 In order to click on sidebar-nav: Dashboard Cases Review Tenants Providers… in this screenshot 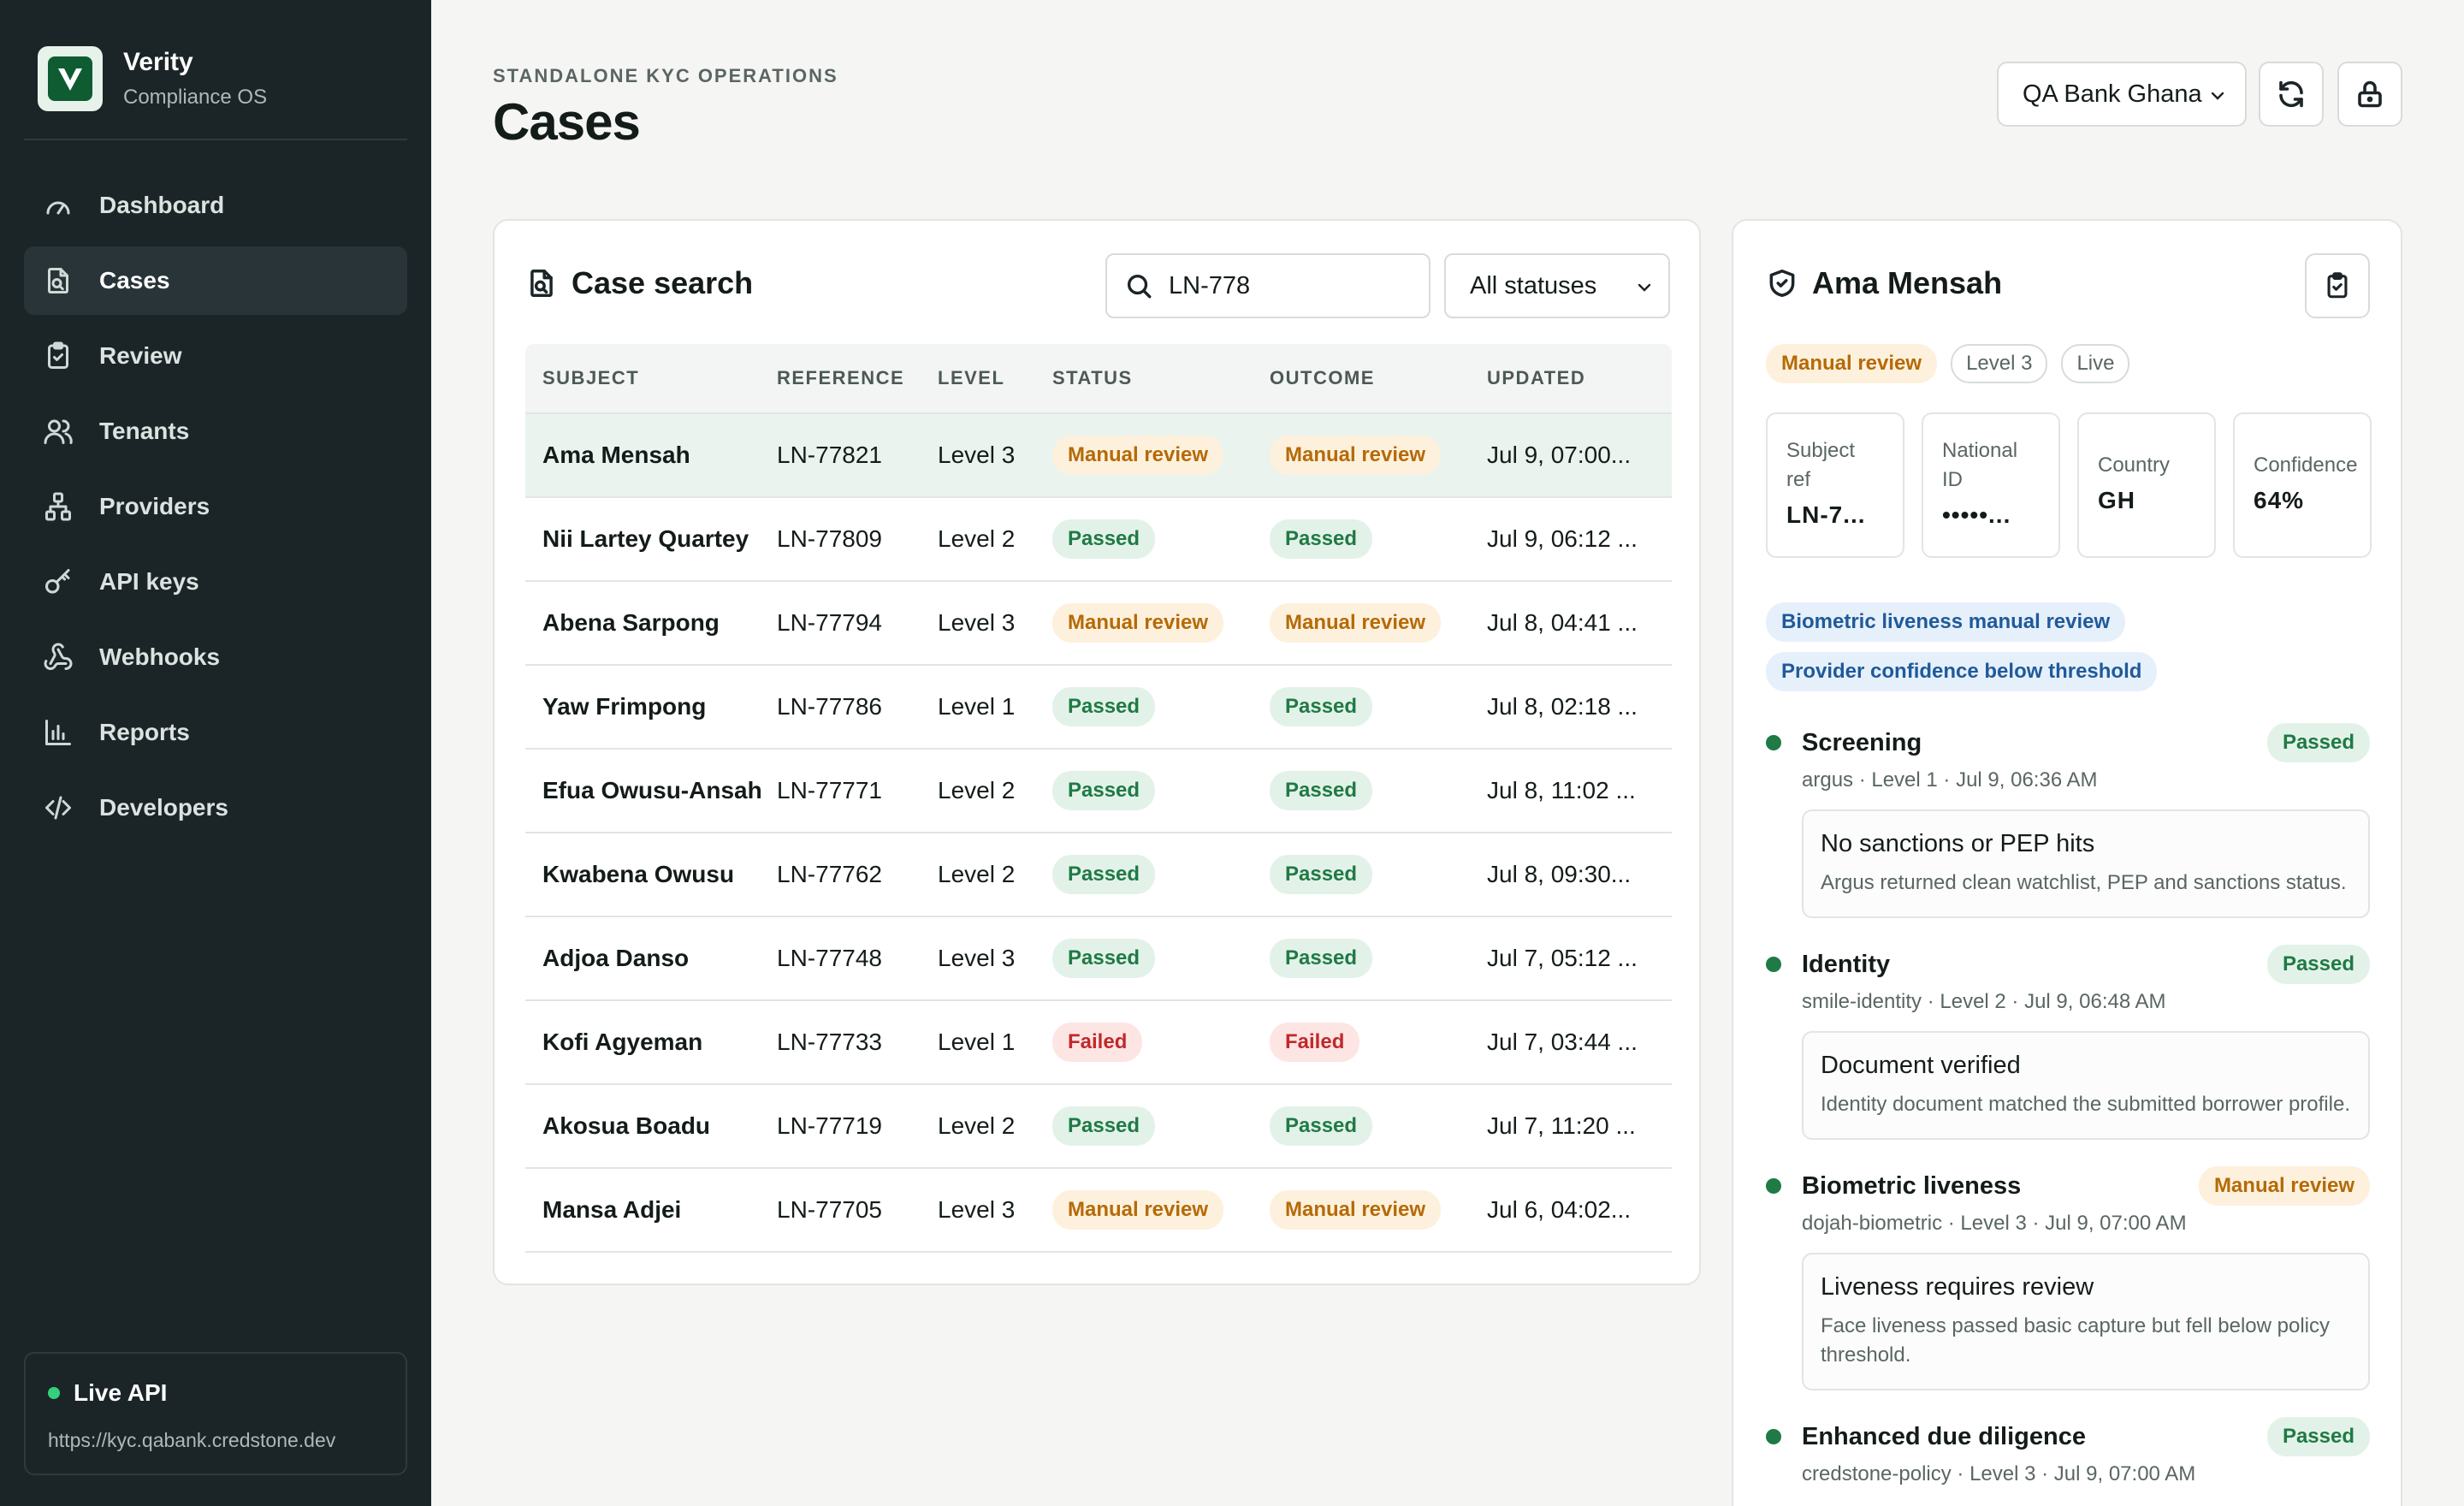, I will do `click(215, 510)`.